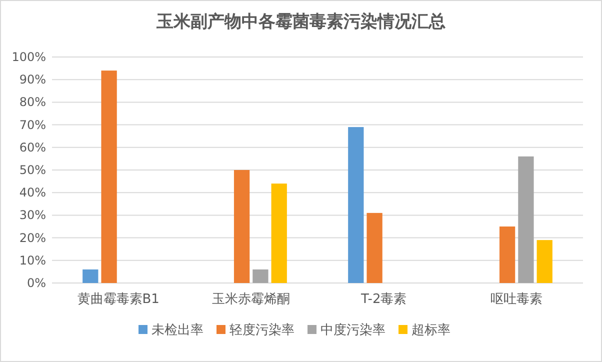 The image size is (602, 362). I want to click on x-tick-label: 黄曲霉毒素B1, so click(118, 299).